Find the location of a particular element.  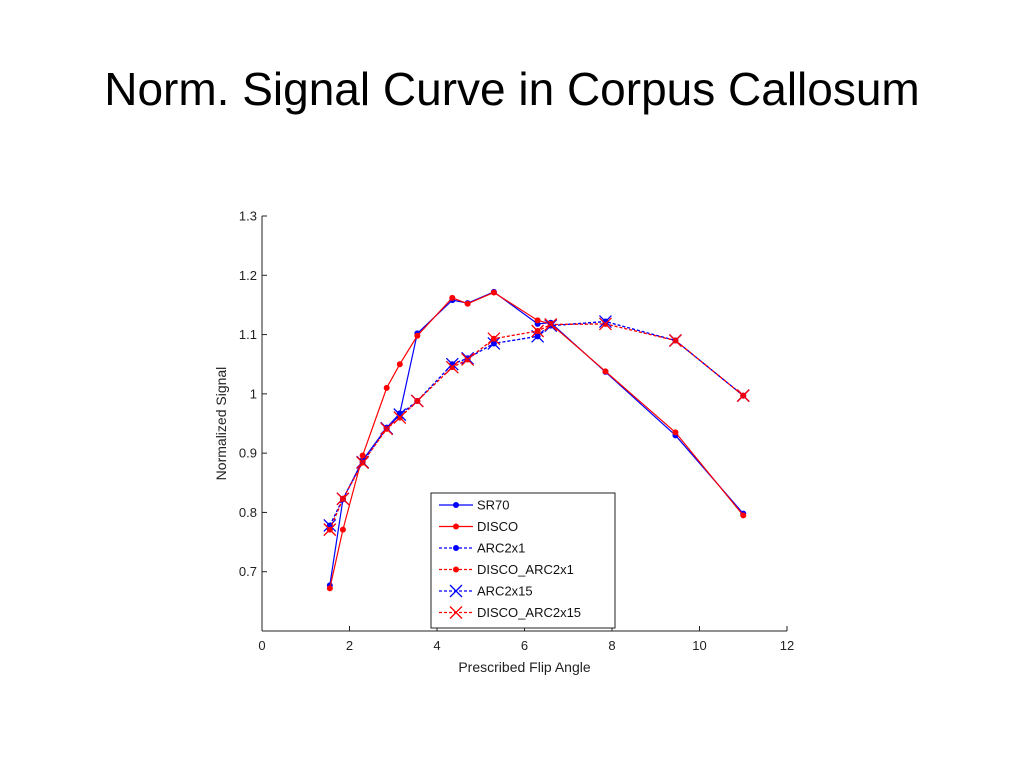

y-tick-label: 1.2 is located at coordinates (248, 275).